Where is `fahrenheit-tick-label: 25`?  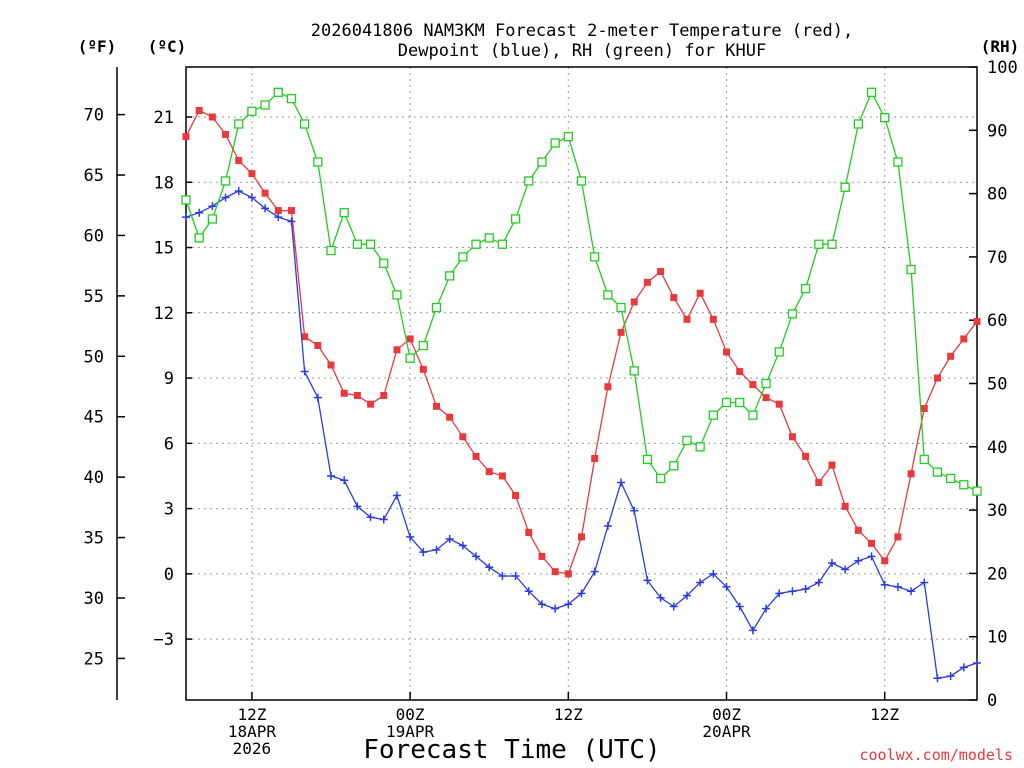 fahrenheit-tick-label: 25 is located at coordinates (94, 659).